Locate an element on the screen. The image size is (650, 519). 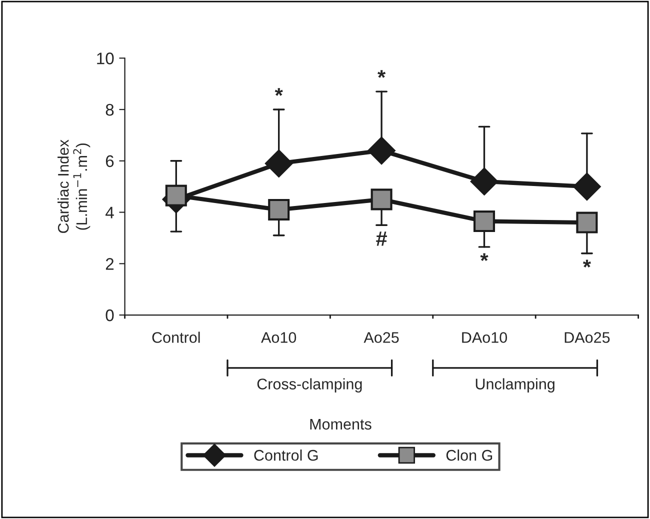
y-tick-label: 8 is located at coordinates (110, 110).